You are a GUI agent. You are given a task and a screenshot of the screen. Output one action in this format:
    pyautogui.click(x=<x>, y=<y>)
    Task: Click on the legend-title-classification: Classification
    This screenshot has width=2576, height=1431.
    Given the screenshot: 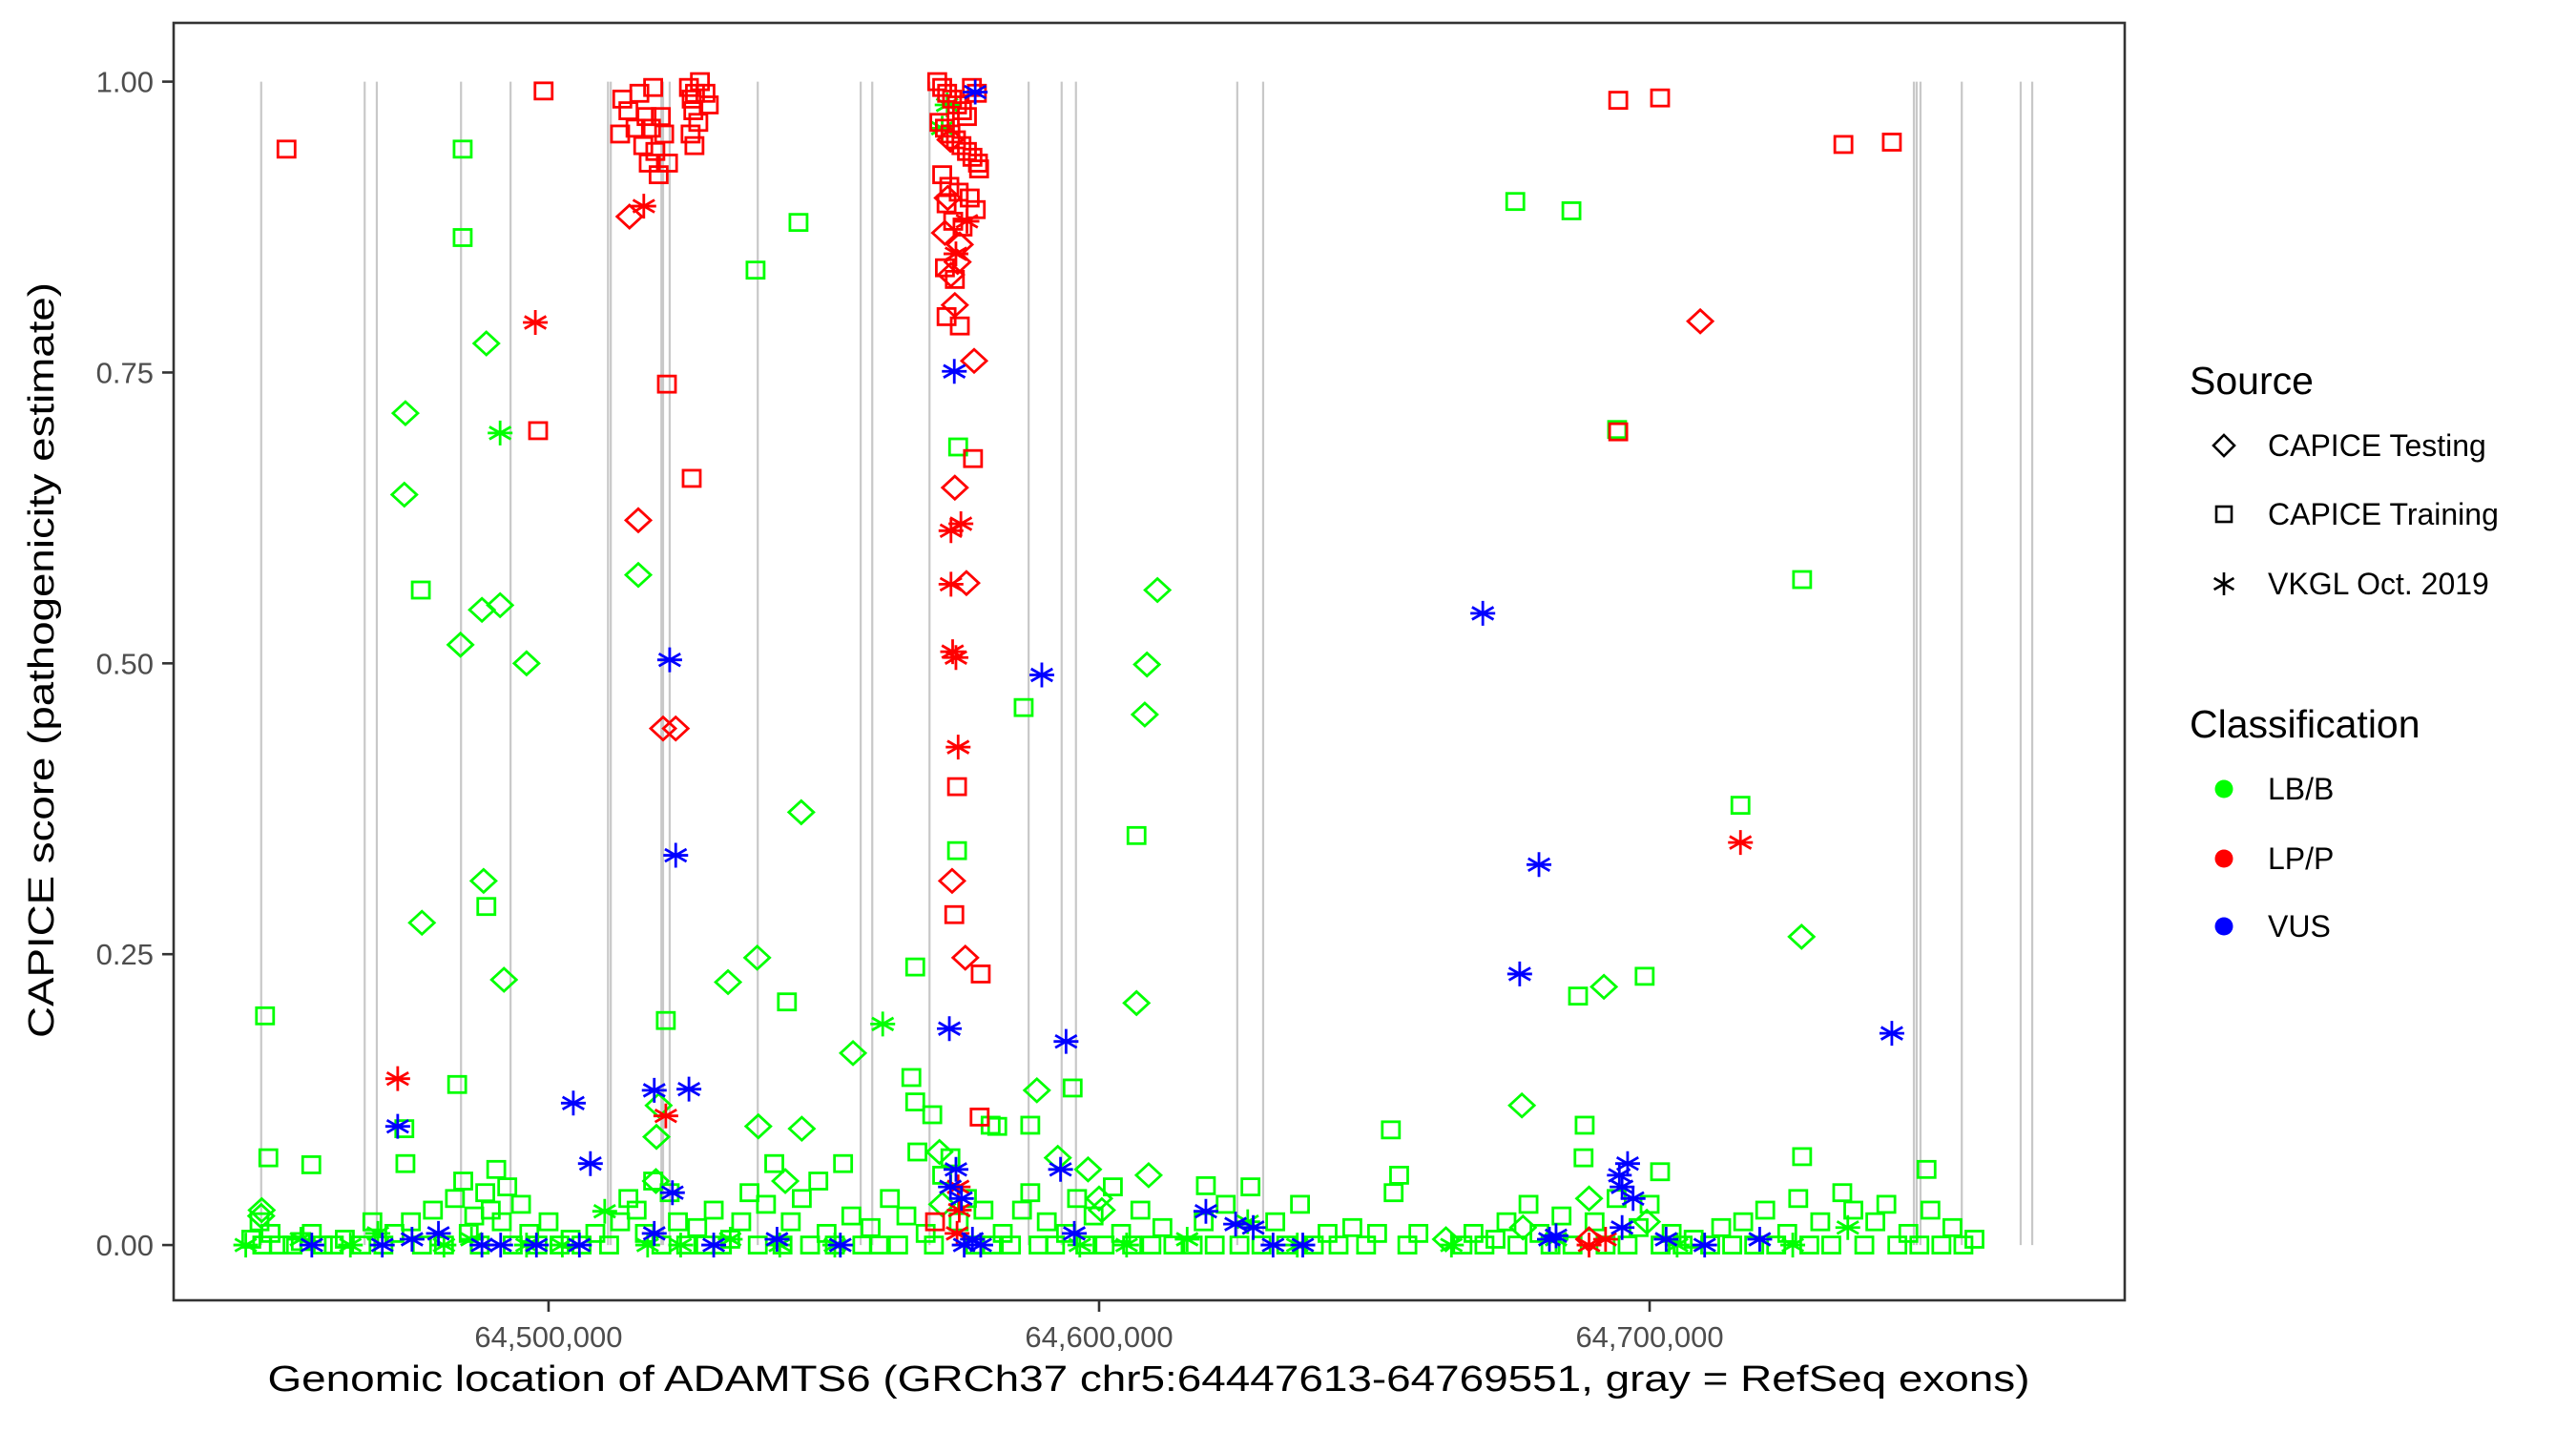 What is the action you would take?
    pyautogui.click(x=2305, y=724)
    